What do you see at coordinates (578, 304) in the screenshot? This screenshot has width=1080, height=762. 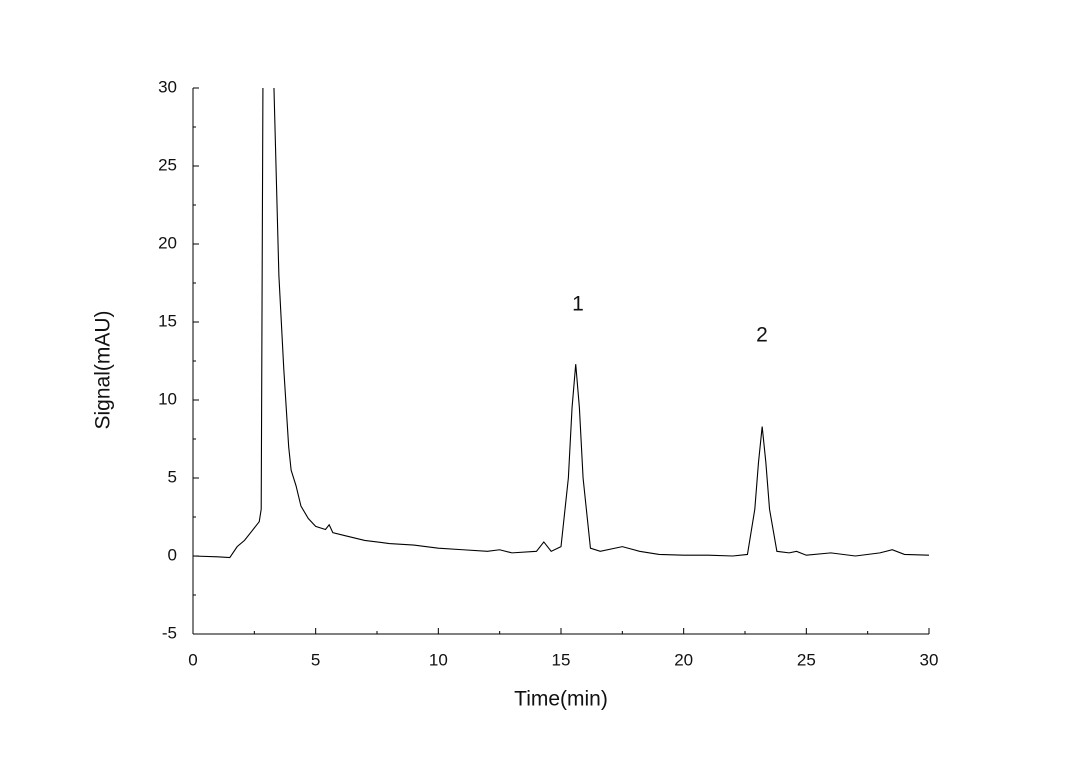 I see `peak-annotation: 1` at bounding box center [578, 304].